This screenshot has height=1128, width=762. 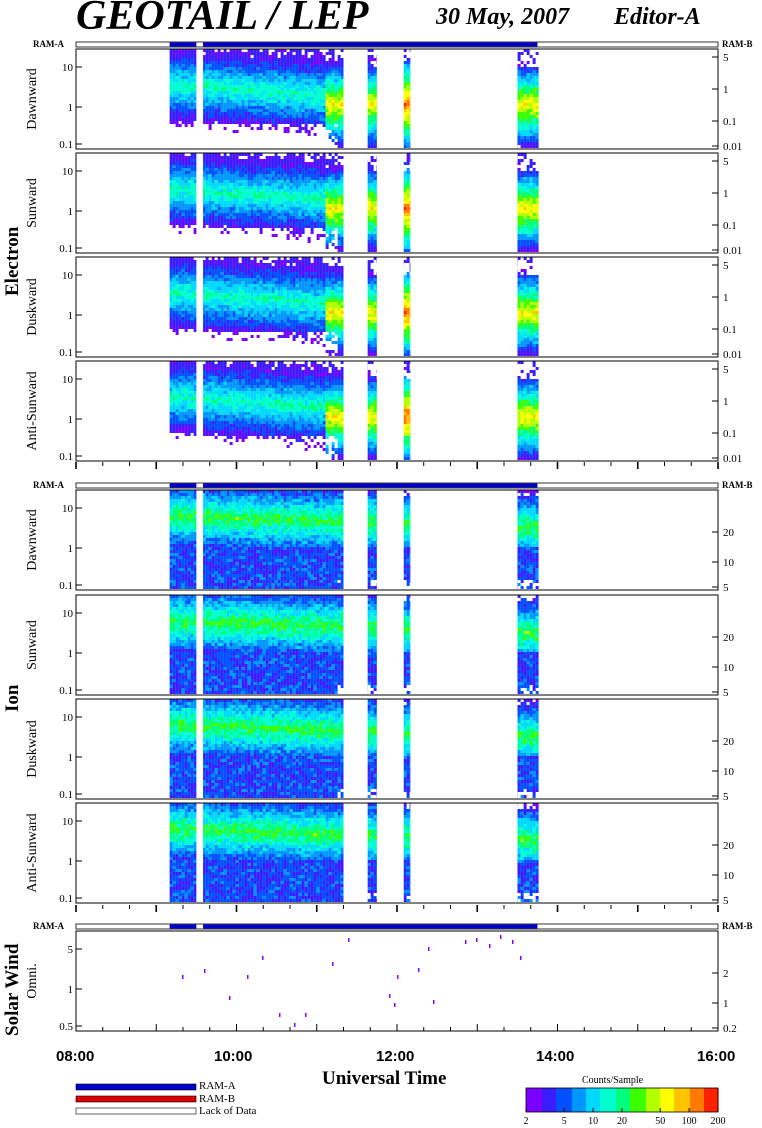 I want to click on electron-ram-bar-ram-a, so click(x=353, y=44).